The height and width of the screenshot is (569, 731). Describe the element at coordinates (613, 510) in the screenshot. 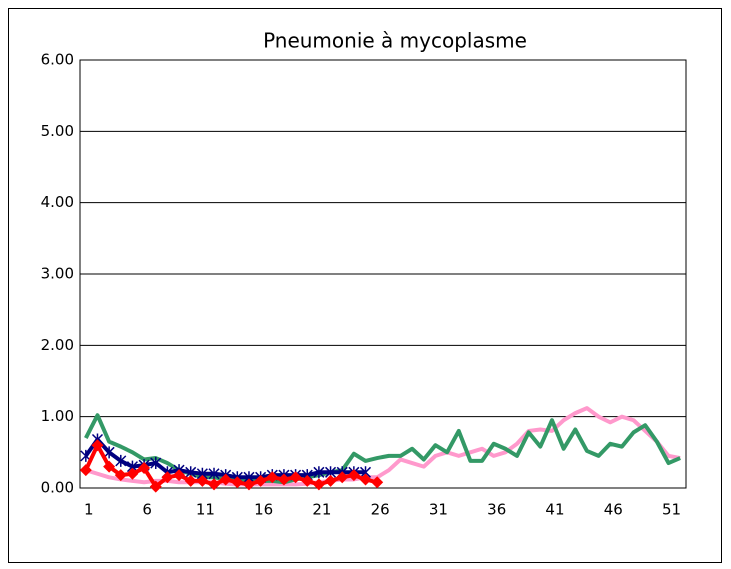

I see `x-tick-label: 46` at that location.